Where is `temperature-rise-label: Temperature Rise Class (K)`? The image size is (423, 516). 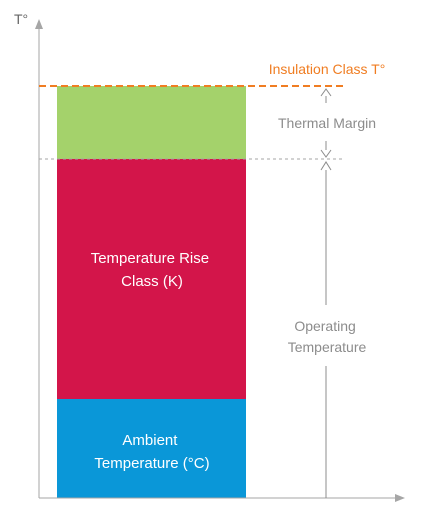 temperature-rise-label: Temperature Rise Class (K) is located at coordinates (152, 270).